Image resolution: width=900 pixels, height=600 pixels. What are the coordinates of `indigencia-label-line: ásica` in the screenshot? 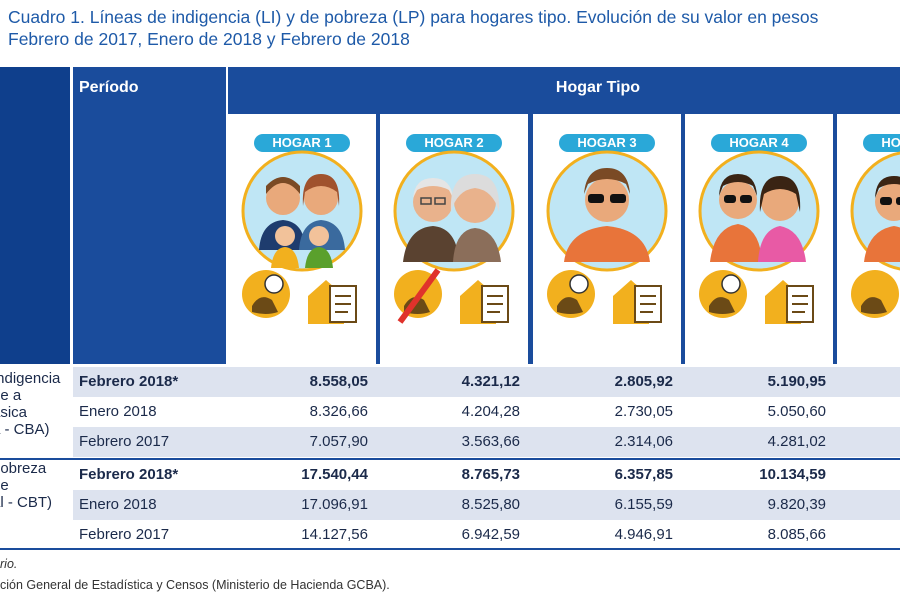 It's located at (14, 412).